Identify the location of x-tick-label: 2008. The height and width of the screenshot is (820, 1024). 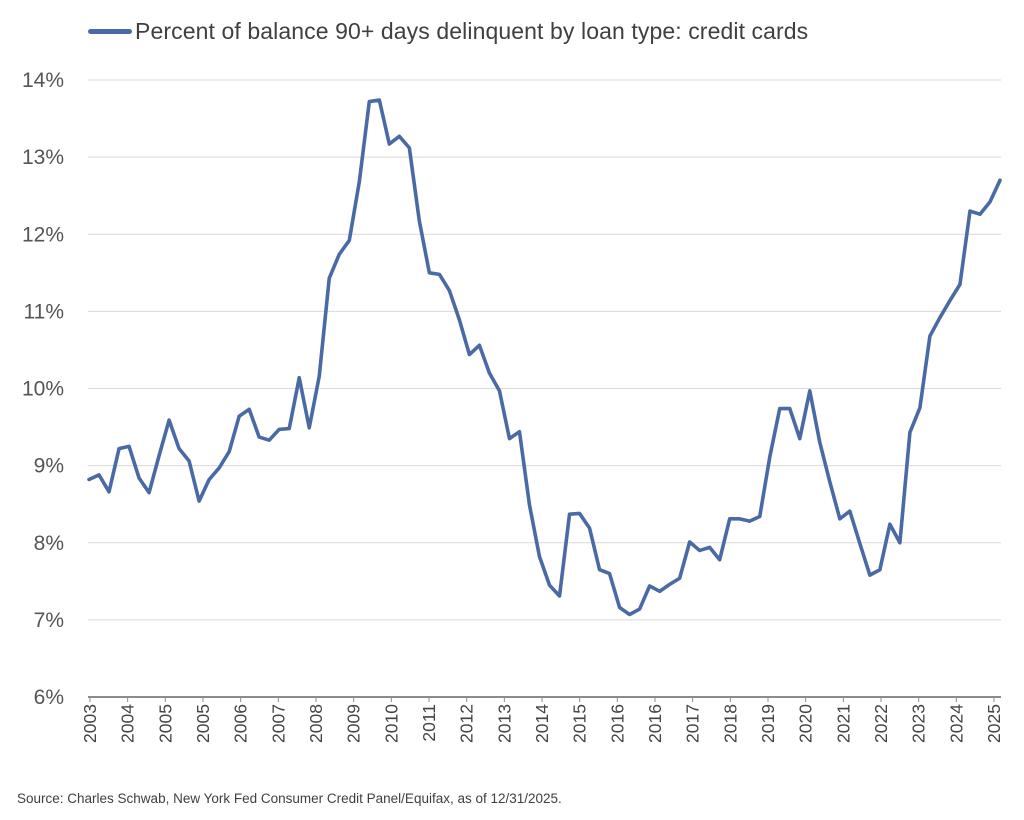
(316, 723).